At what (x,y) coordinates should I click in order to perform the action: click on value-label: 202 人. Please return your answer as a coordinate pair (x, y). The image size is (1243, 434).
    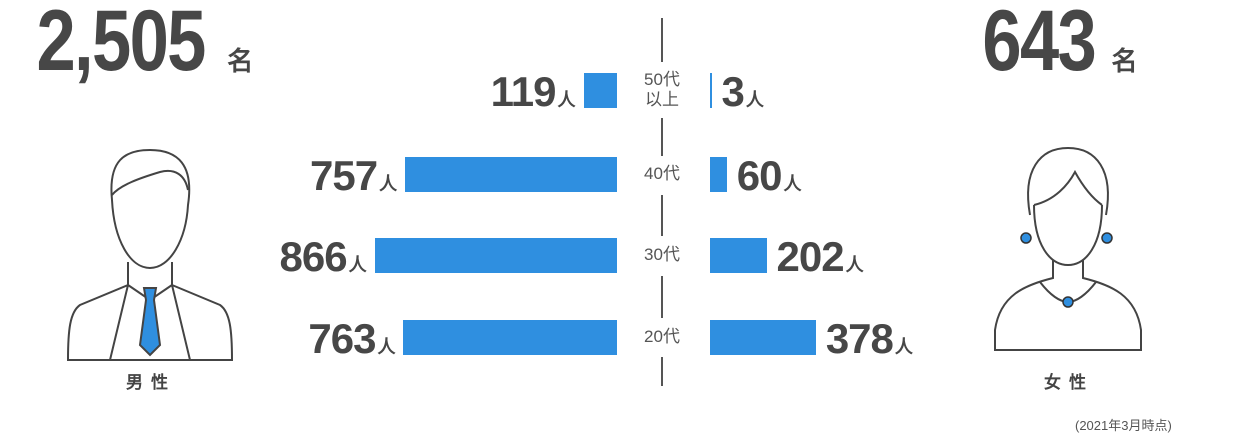
    Looking at the image, I should click on (820, 257).